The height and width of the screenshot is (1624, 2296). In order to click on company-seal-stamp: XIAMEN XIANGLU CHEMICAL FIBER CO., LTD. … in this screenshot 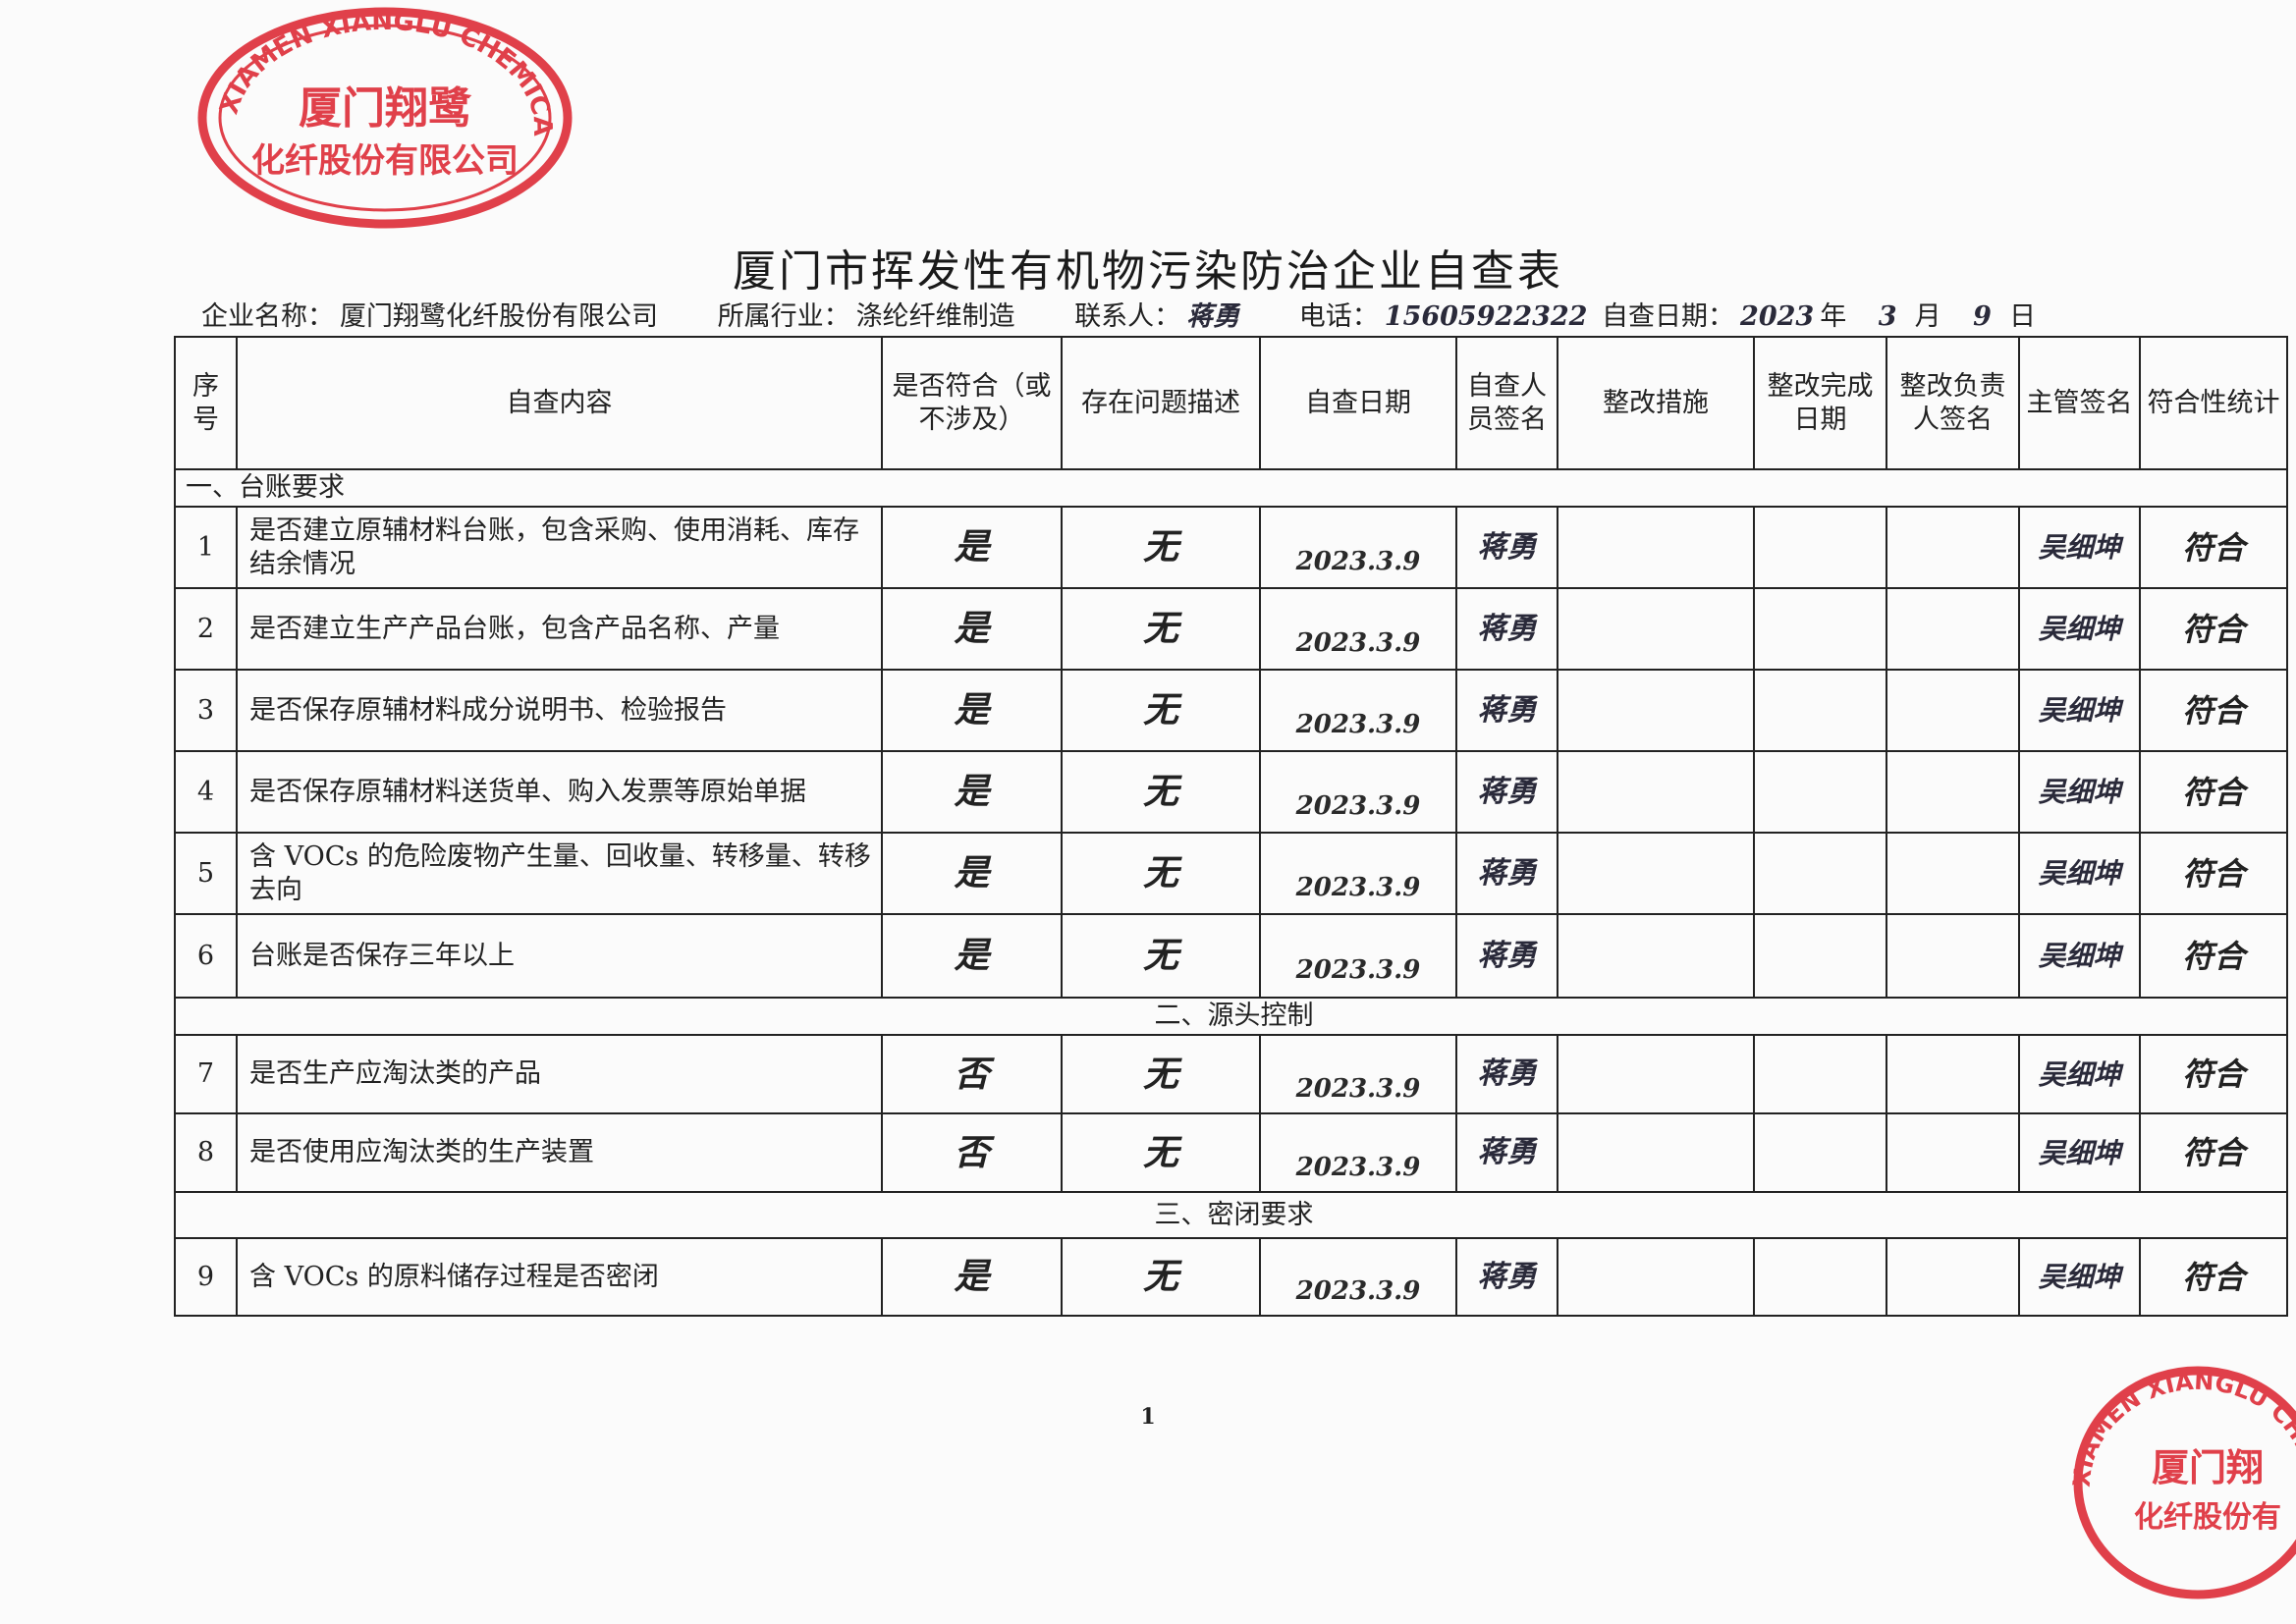, I will do `click(384, 117)`.